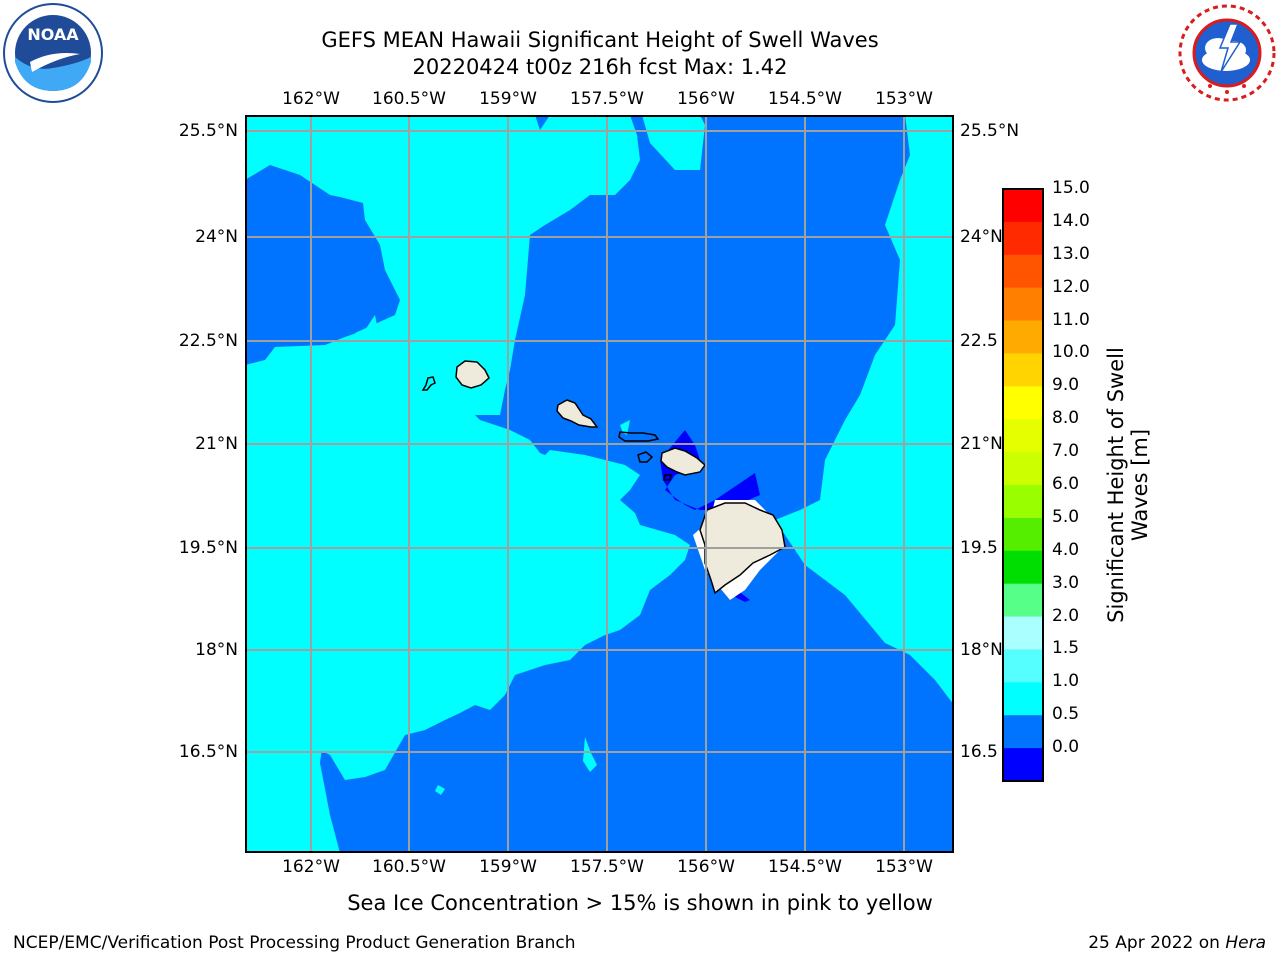 The height and width of the screenshot is (960, 1280). What do you see at coordinates (1071, 220) in the screenshot?
I see `colorbar-label: 14.0` at bounding box center [1071, 220].